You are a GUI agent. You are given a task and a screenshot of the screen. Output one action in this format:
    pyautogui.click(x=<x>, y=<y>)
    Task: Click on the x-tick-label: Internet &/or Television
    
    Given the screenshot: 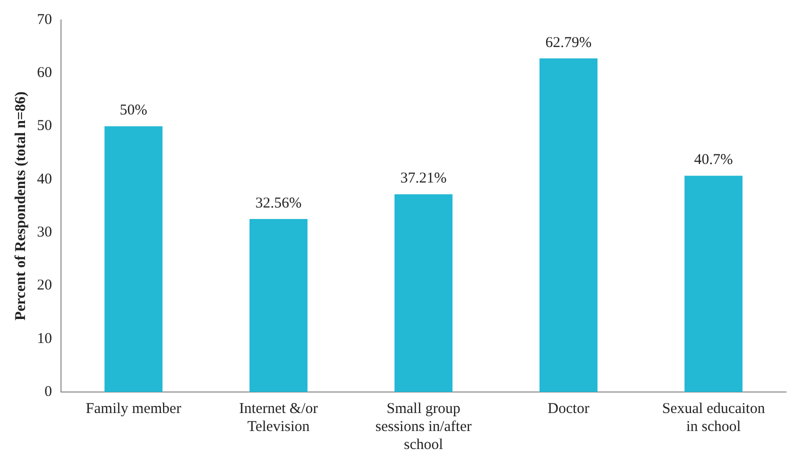 What is the action you would take?
    pyautogui.click(x=278, y=417)
    